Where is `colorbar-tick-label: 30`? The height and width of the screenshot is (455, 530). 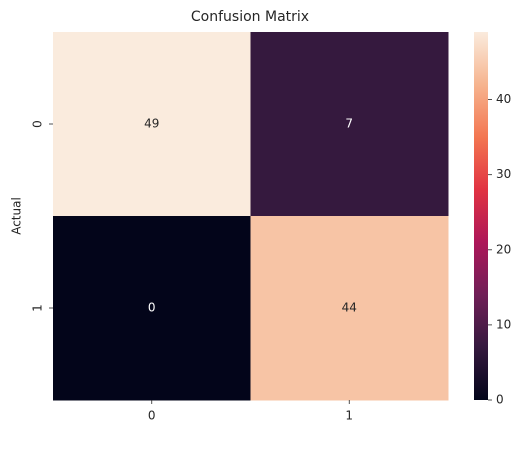 colorbar-tick-label: 30 is located at coordinates (503, 174).